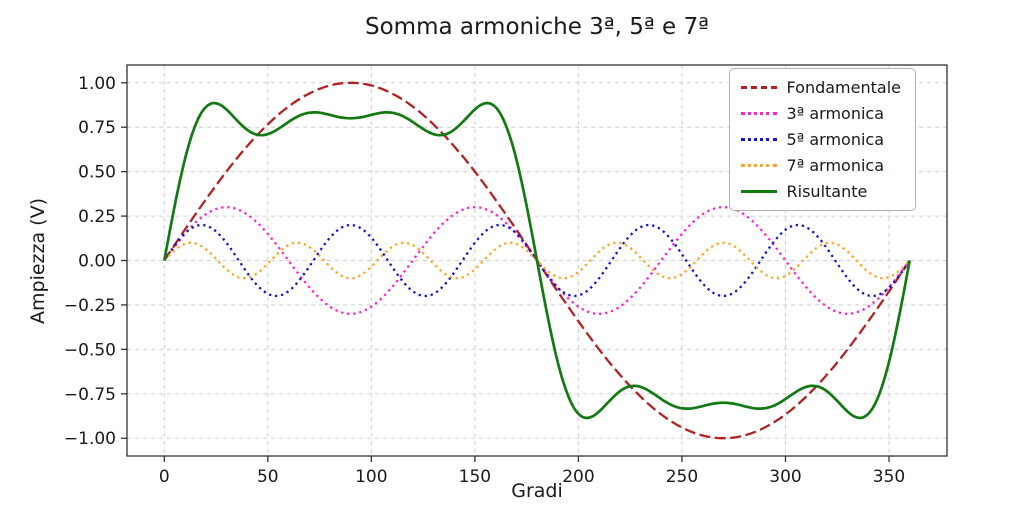 The image size is (1024, 512). I want to click on x-tick-label: 150, so click(475, 477).